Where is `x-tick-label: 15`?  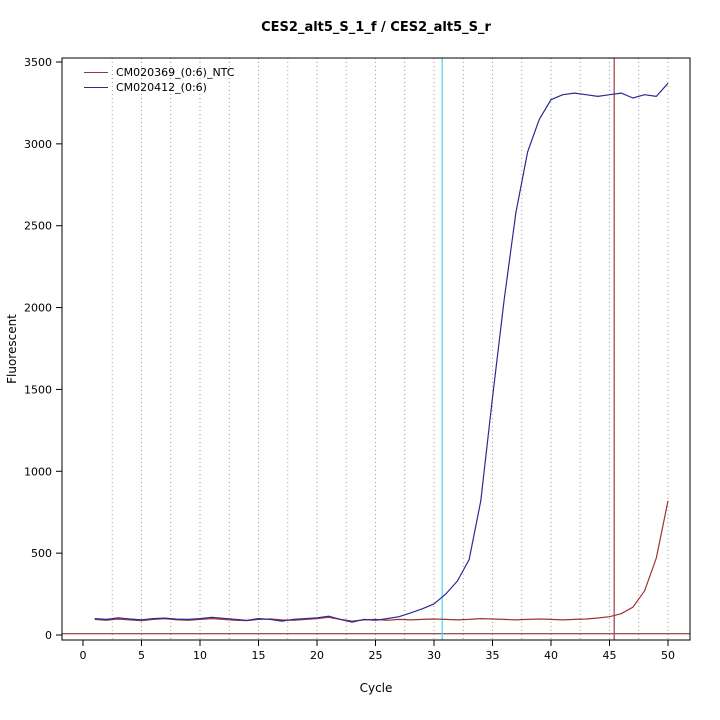 x-tick-label: 15 is located at coordinates (259, 655).